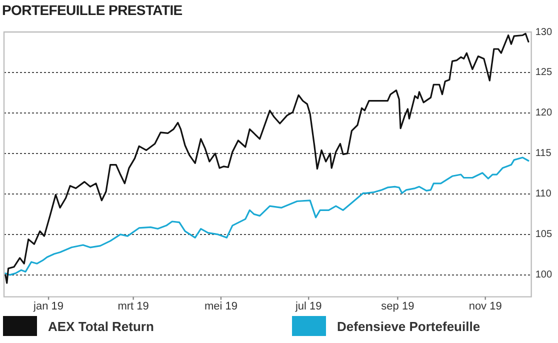  What do you see at coordinates (308, 306) in the screenshot?
I see `x-tick-label: jul 19` at bounding box center [308, 306].